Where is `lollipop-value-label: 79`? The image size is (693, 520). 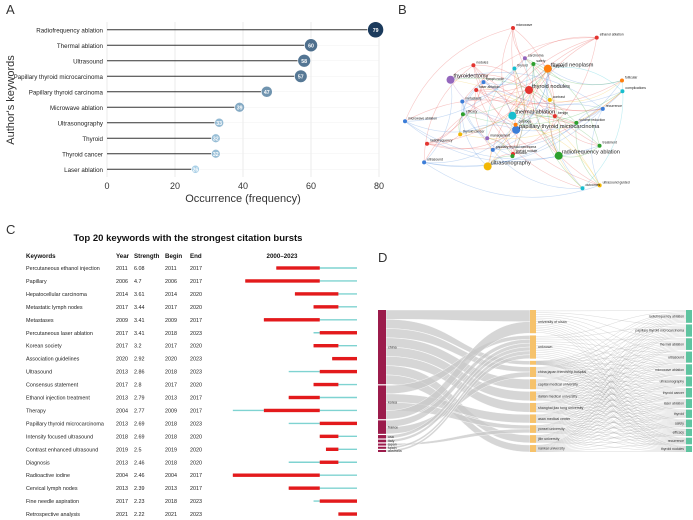
lollipop-value-label: 79 is located at coordinates (376, 31).